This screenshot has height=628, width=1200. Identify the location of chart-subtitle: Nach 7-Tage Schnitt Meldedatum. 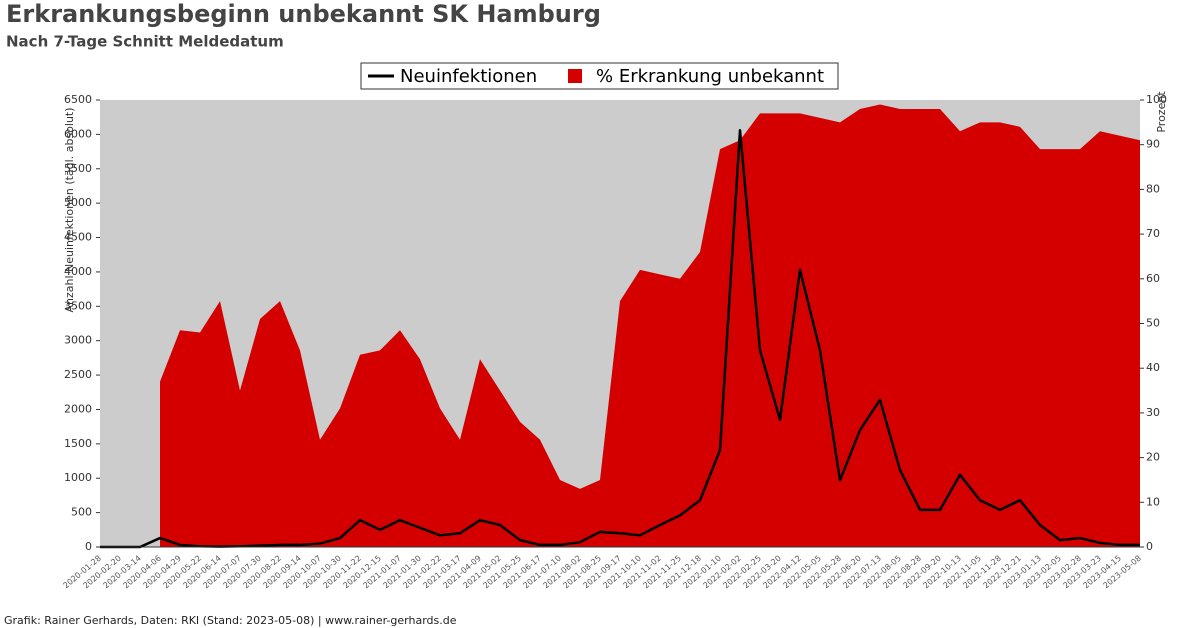
(145, 42).